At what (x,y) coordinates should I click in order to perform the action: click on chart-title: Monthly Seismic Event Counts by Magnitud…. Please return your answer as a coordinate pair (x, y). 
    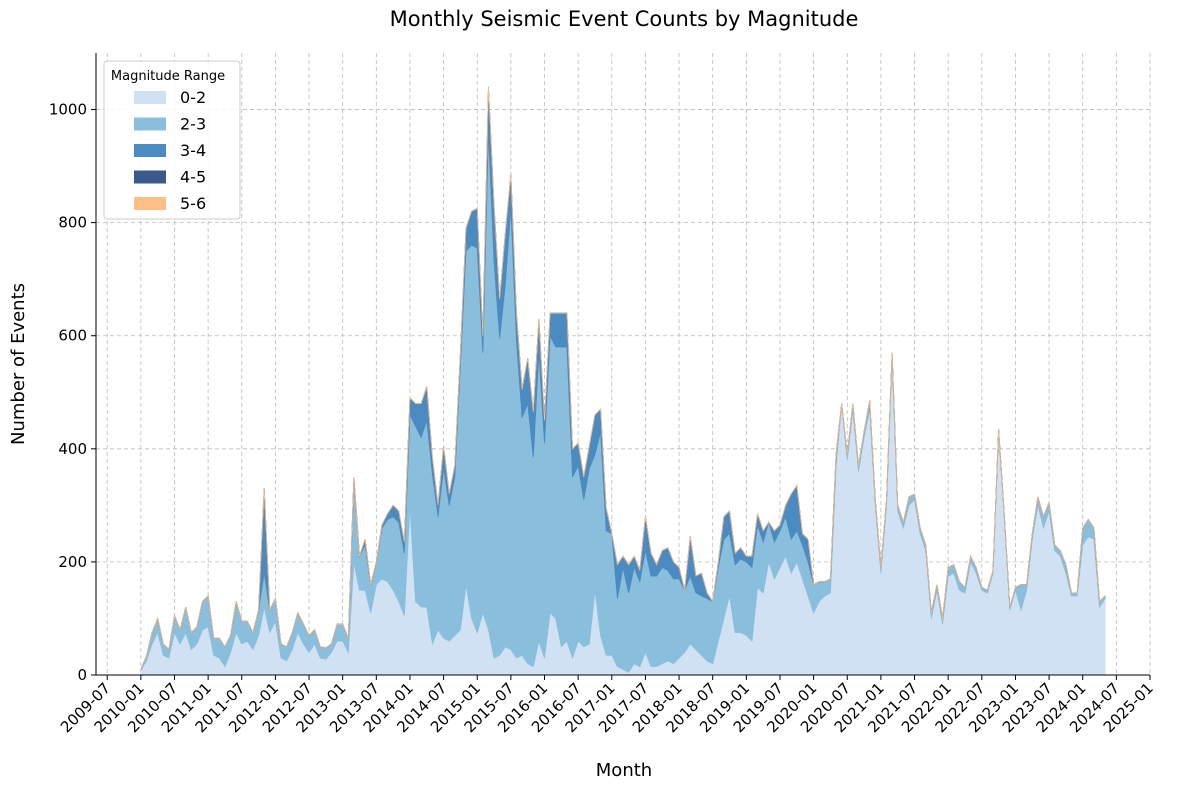
    Looking at the image, I should click on (624, 19).